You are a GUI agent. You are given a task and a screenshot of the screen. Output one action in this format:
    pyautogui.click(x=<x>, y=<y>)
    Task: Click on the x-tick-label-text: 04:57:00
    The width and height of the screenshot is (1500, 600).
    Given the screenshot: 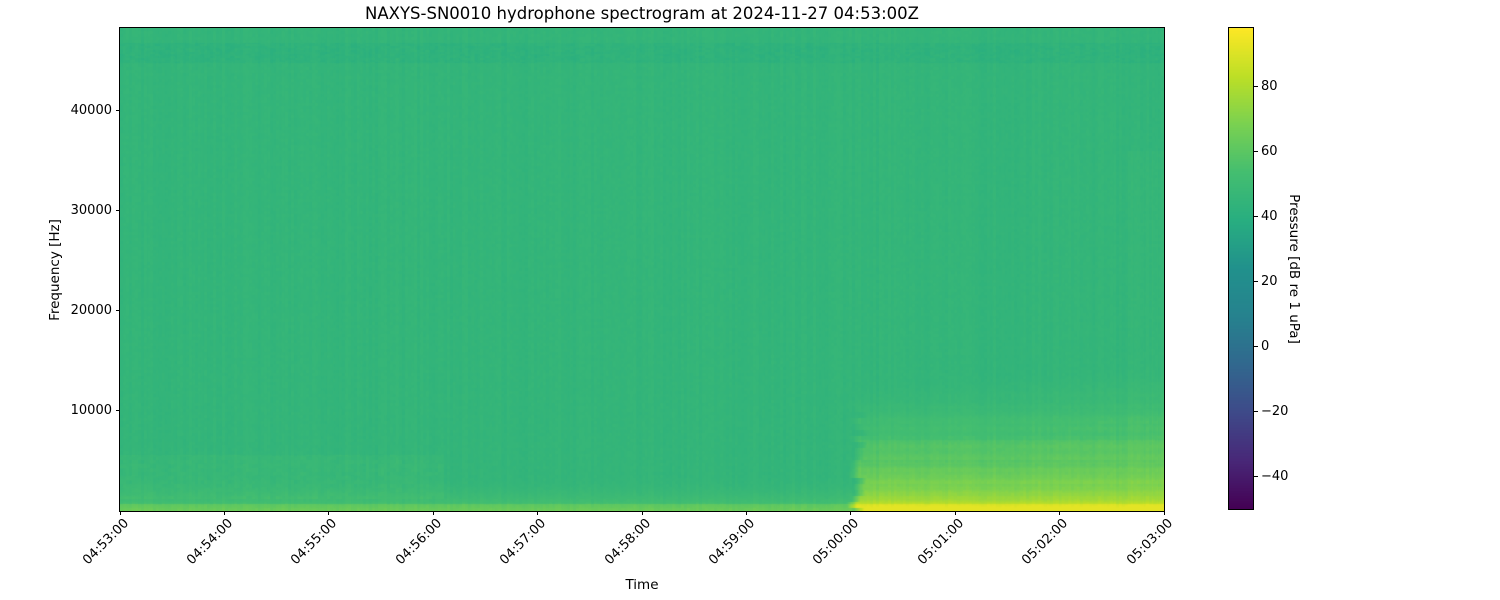 What is the action you would take?
    pyautogui.click(x=523, y=542)
    